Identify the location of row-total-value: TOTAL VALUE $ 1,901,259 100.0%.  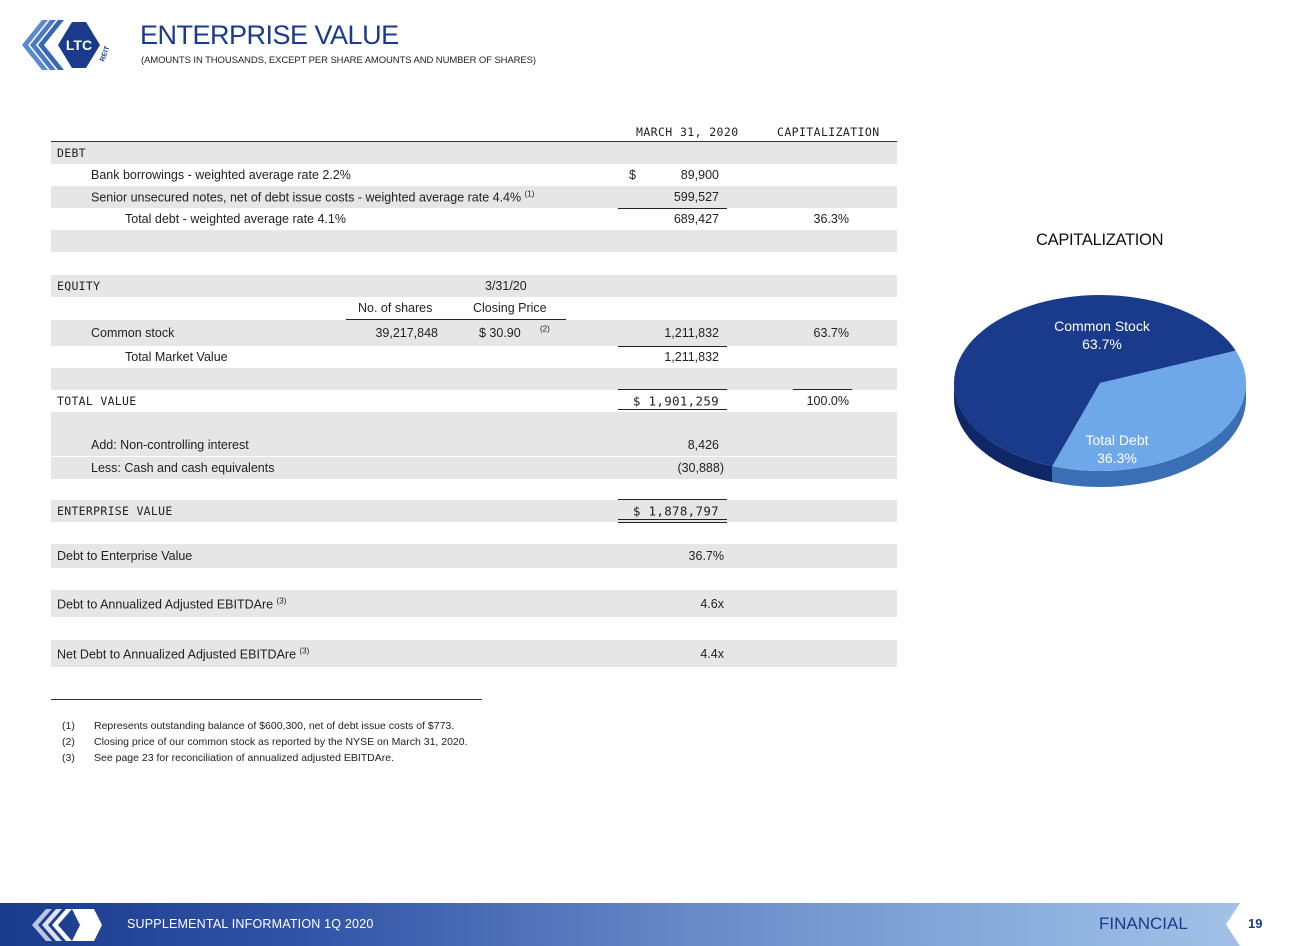
(474, 401).